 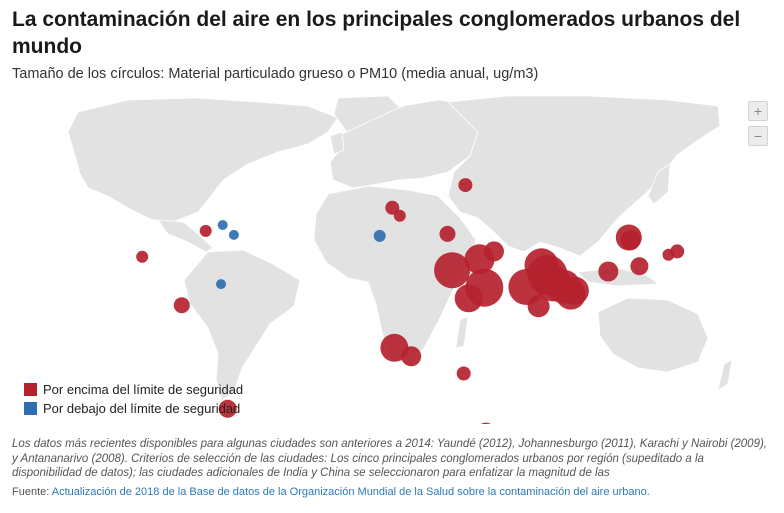 I want to click on south-america-shape, so click(x=242, y=325).